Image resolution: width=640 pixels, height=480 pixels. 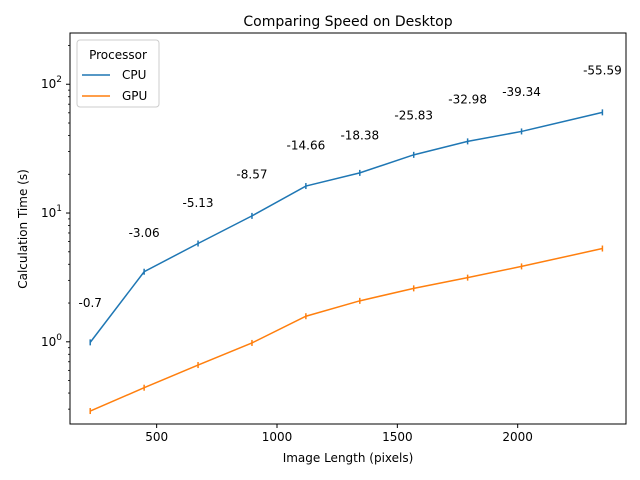 What do you see at coordinates (517, 437) in the screenshot?
I see `x-tick-label: 2000` at bounding box center [517, 437].